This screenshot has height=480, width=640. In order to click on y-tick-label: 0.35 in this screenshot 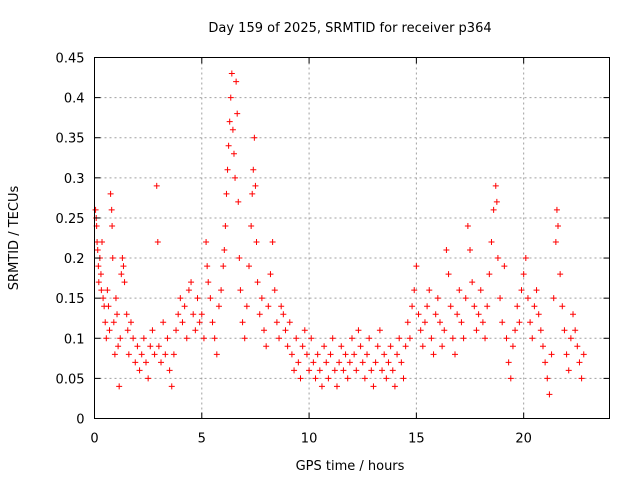, I will do `click(70, 139)`.